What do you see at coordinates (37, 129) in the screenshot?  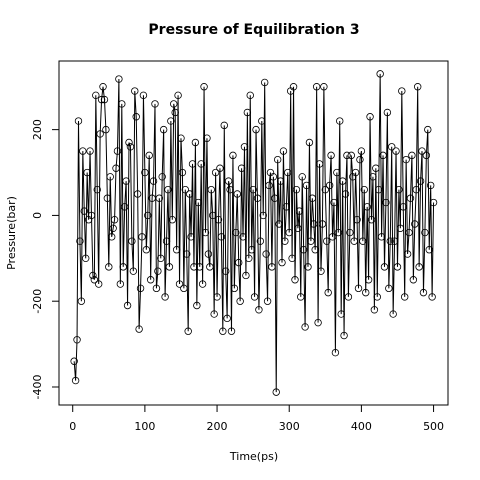 I see `y-tick-label: 200` at bounding box center [37, 129].